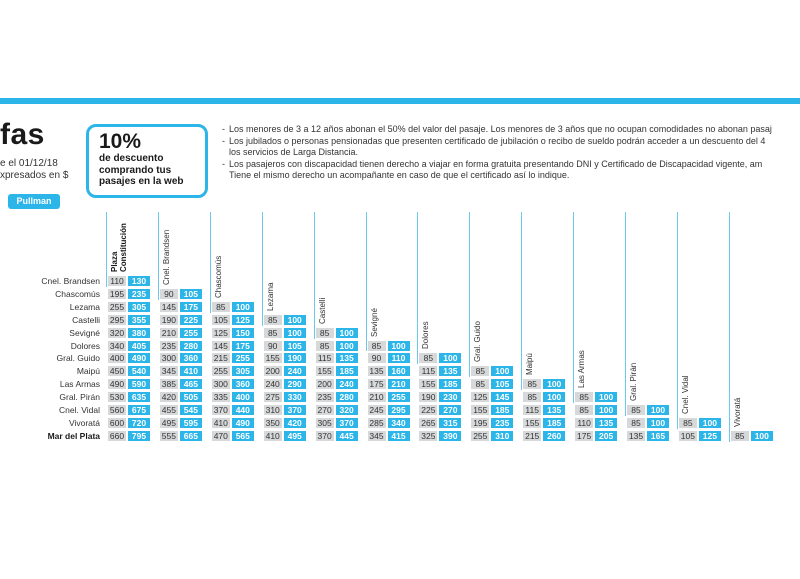 The height and width of the screenshot is (579, 800). I want to click on fare-cell-online: 295, so click(398, 410).